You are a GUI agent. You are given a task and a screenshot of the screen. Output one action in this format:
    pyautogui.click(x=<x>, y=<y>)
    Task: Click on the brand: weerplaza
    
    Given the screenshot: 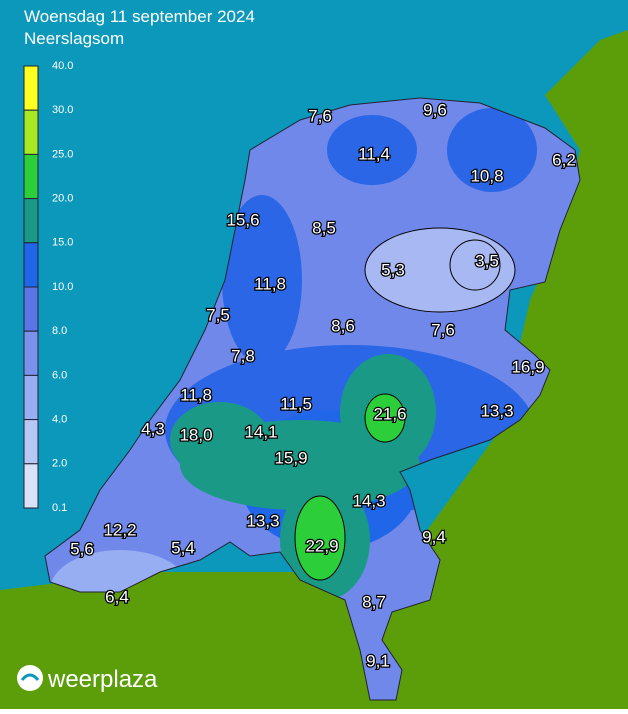 What is the action you would take?
    pyautogui.click(x=102, y=679)
    